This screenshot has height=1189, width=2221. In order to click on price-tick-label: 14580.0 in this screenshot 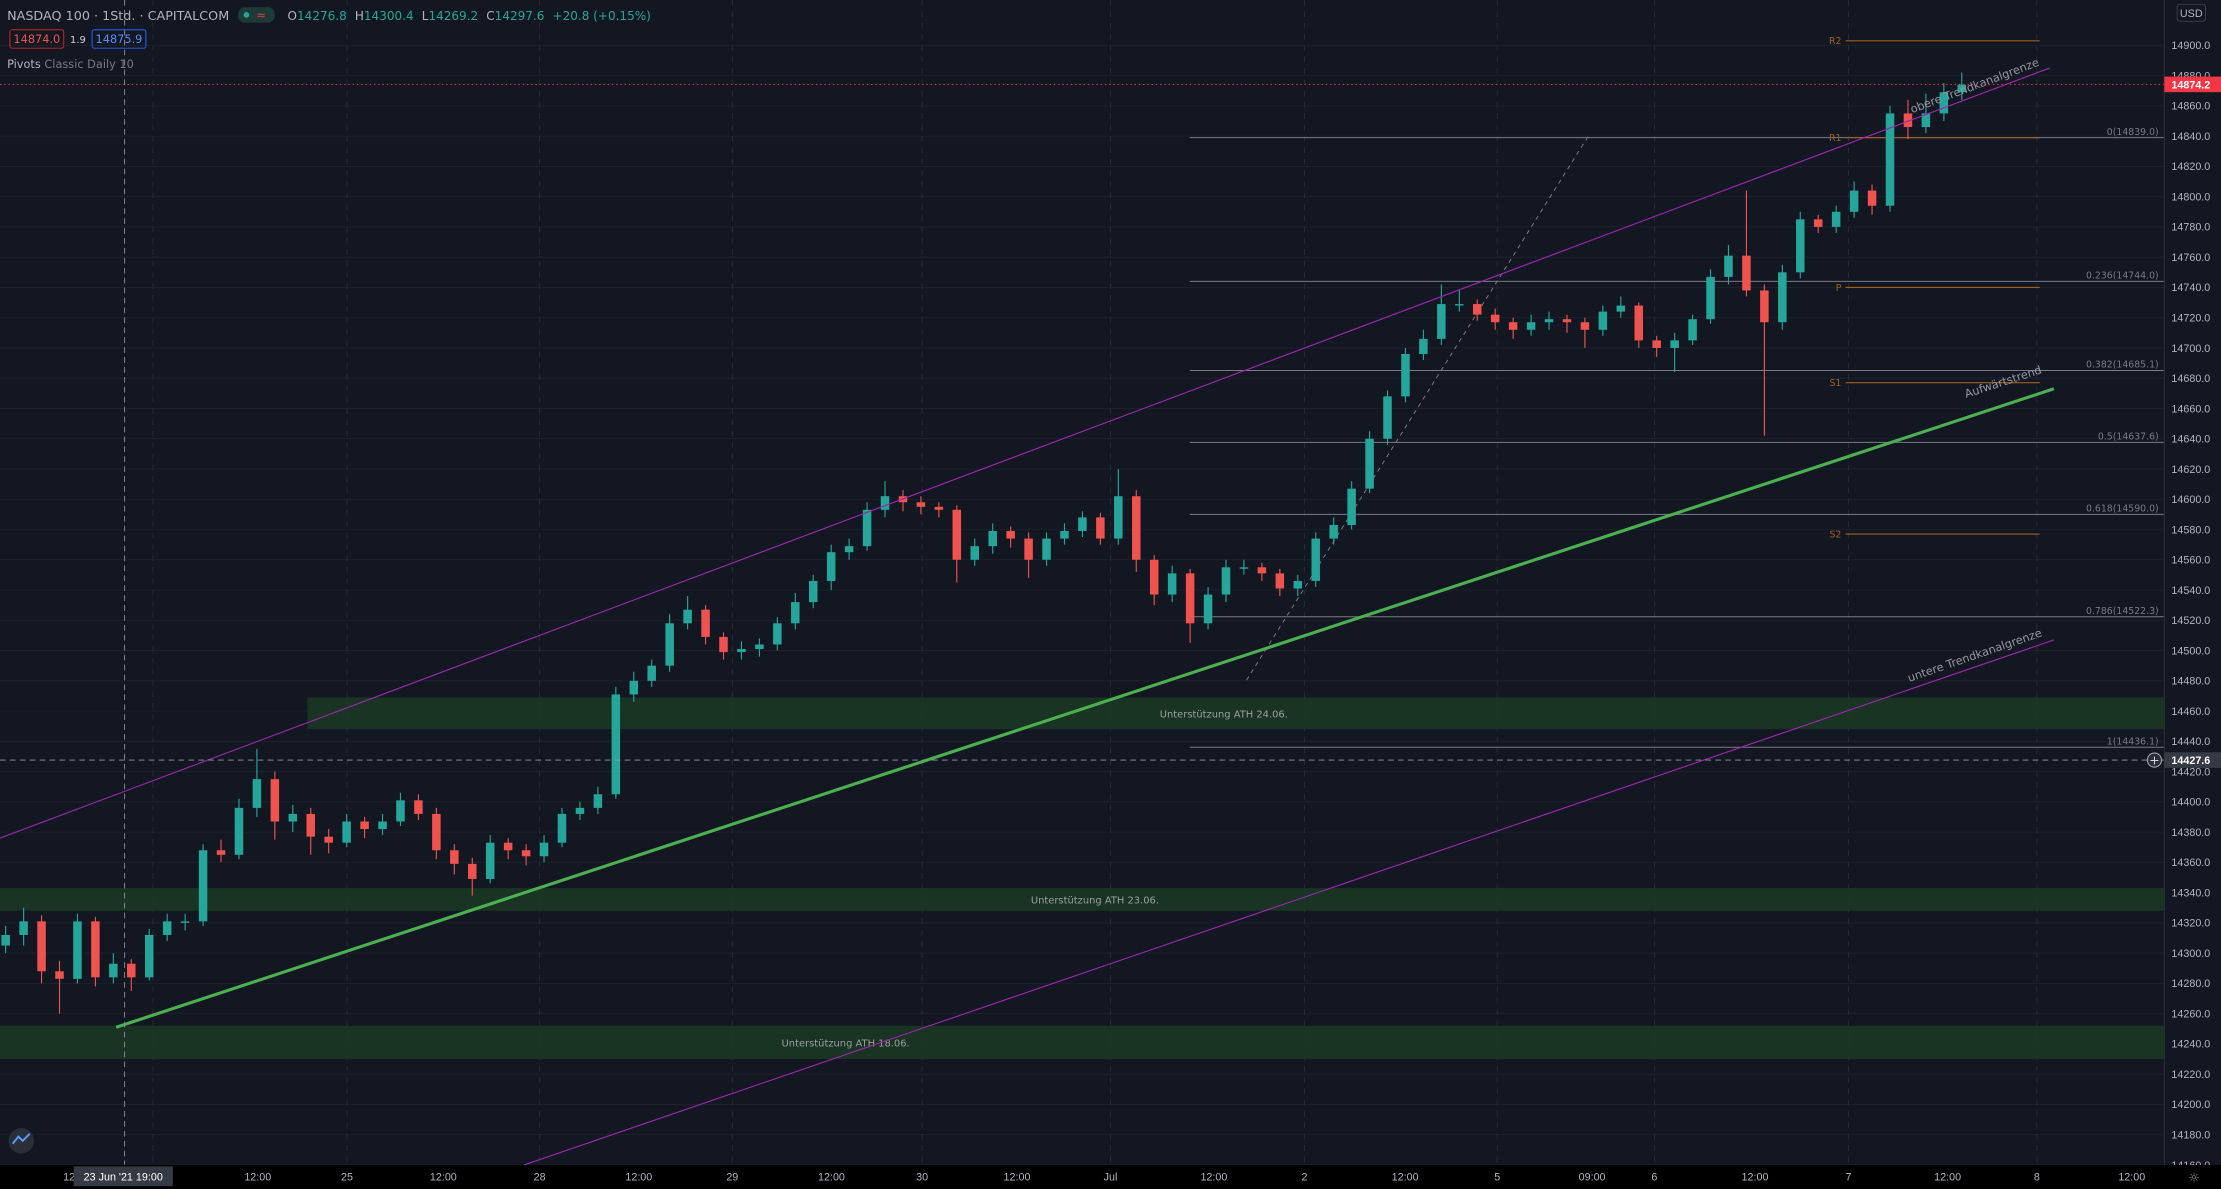, I will do `click(2190, 530)`.